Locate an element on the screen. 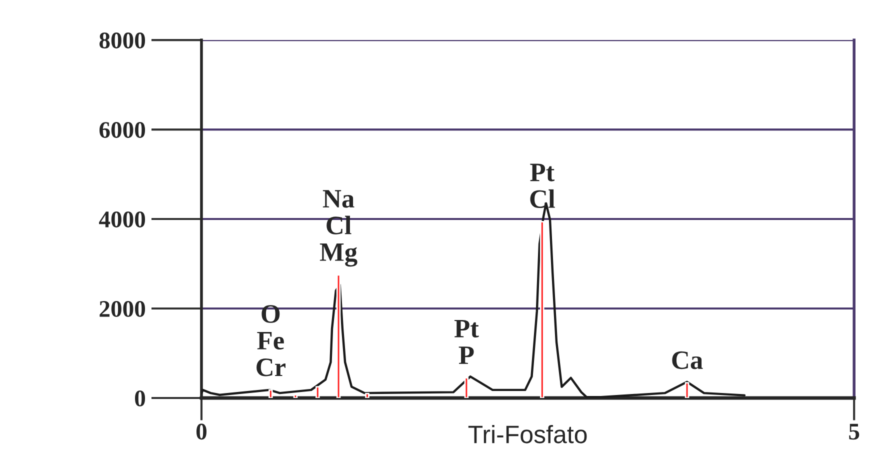 The width and height of the screenshot is (876, 471). annotation: O Fe Cr is located at coordinates (271, 340).